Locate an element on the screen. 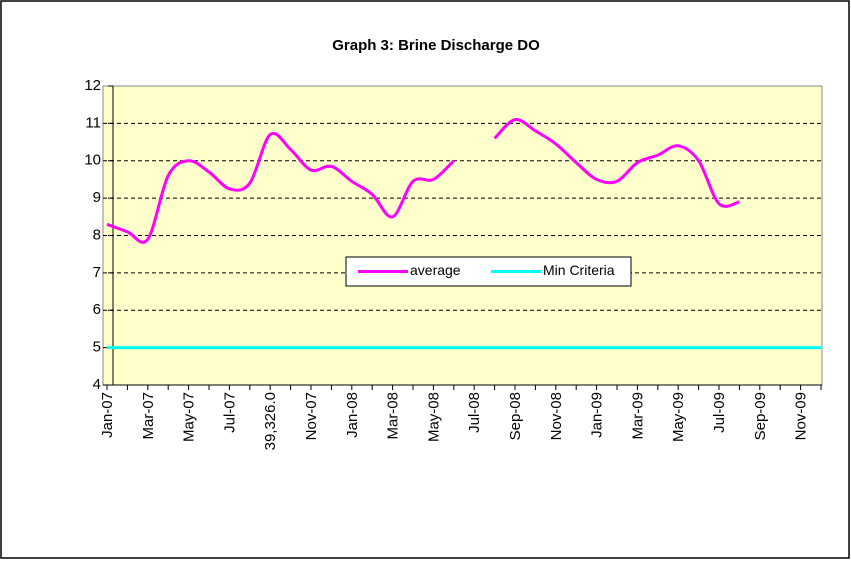  x-tick-label: Mar-07 is located at coordinates (148, 416).